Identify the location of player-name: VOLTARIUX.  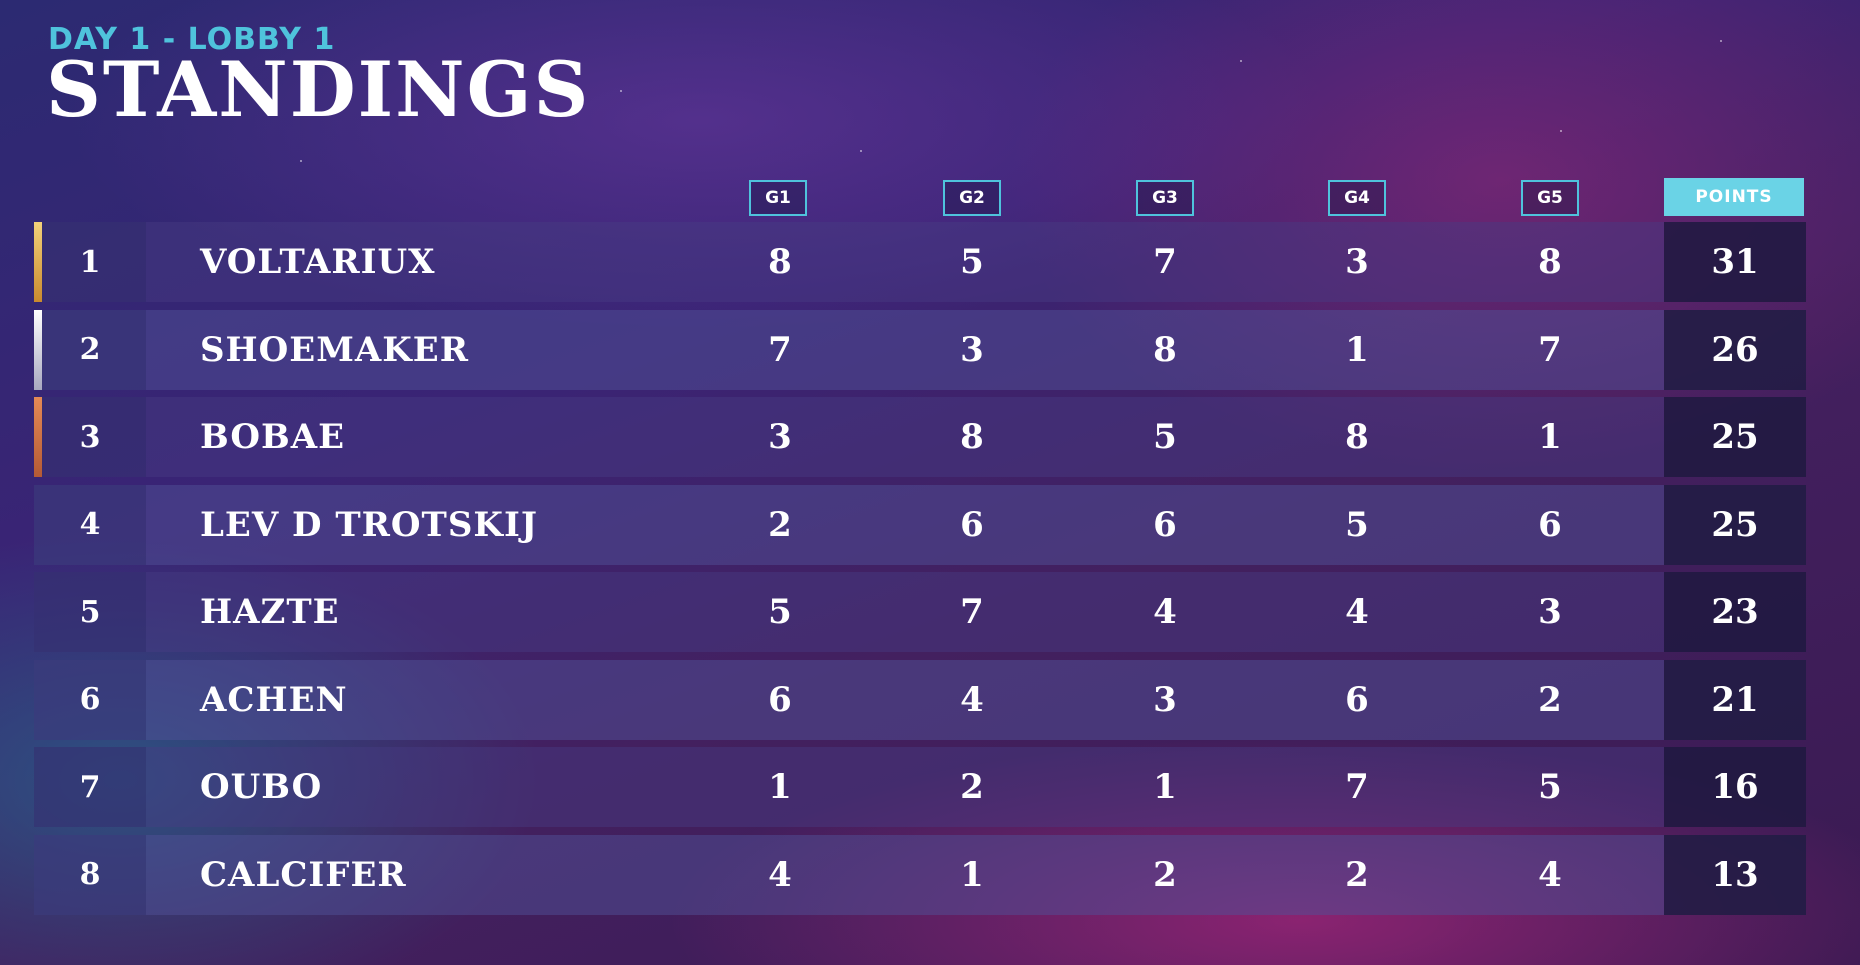
(318, 262).